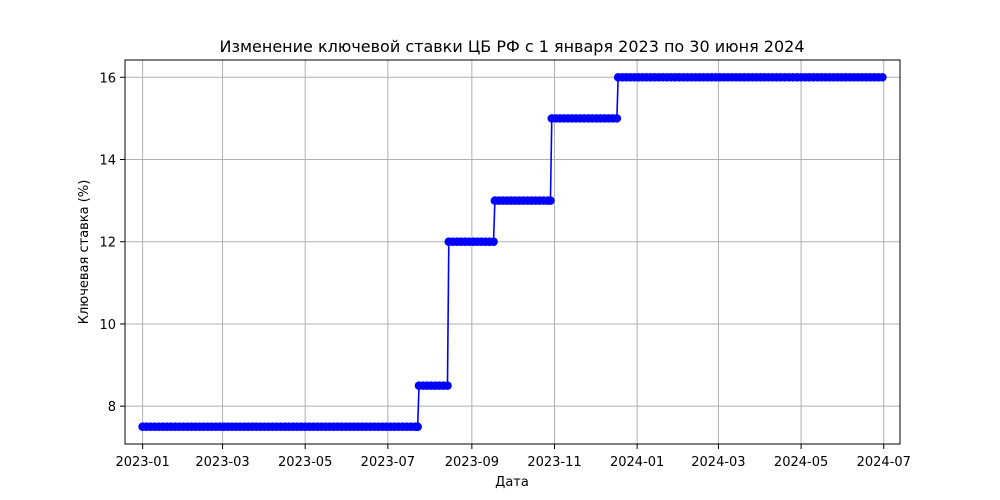 The image size is (1000, 500). Describe the element at coordinates (554, 462) in the screenshot. I see `x-tick-label: 2023-11` at that location.